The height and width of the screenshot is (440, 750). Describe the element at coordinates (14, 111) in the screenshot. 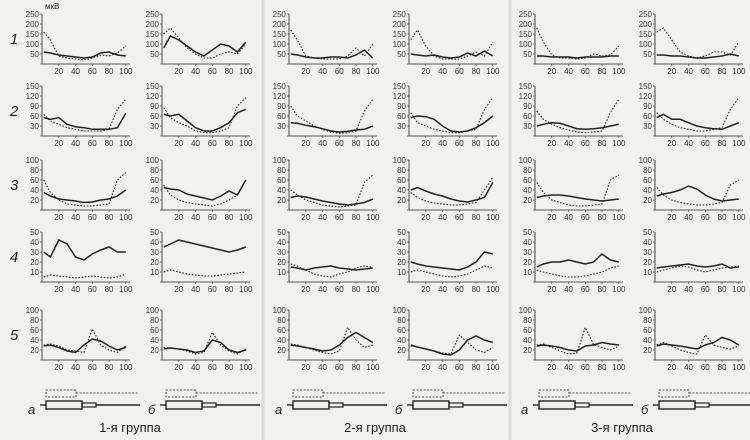

I see `row-label: 2` at that location.